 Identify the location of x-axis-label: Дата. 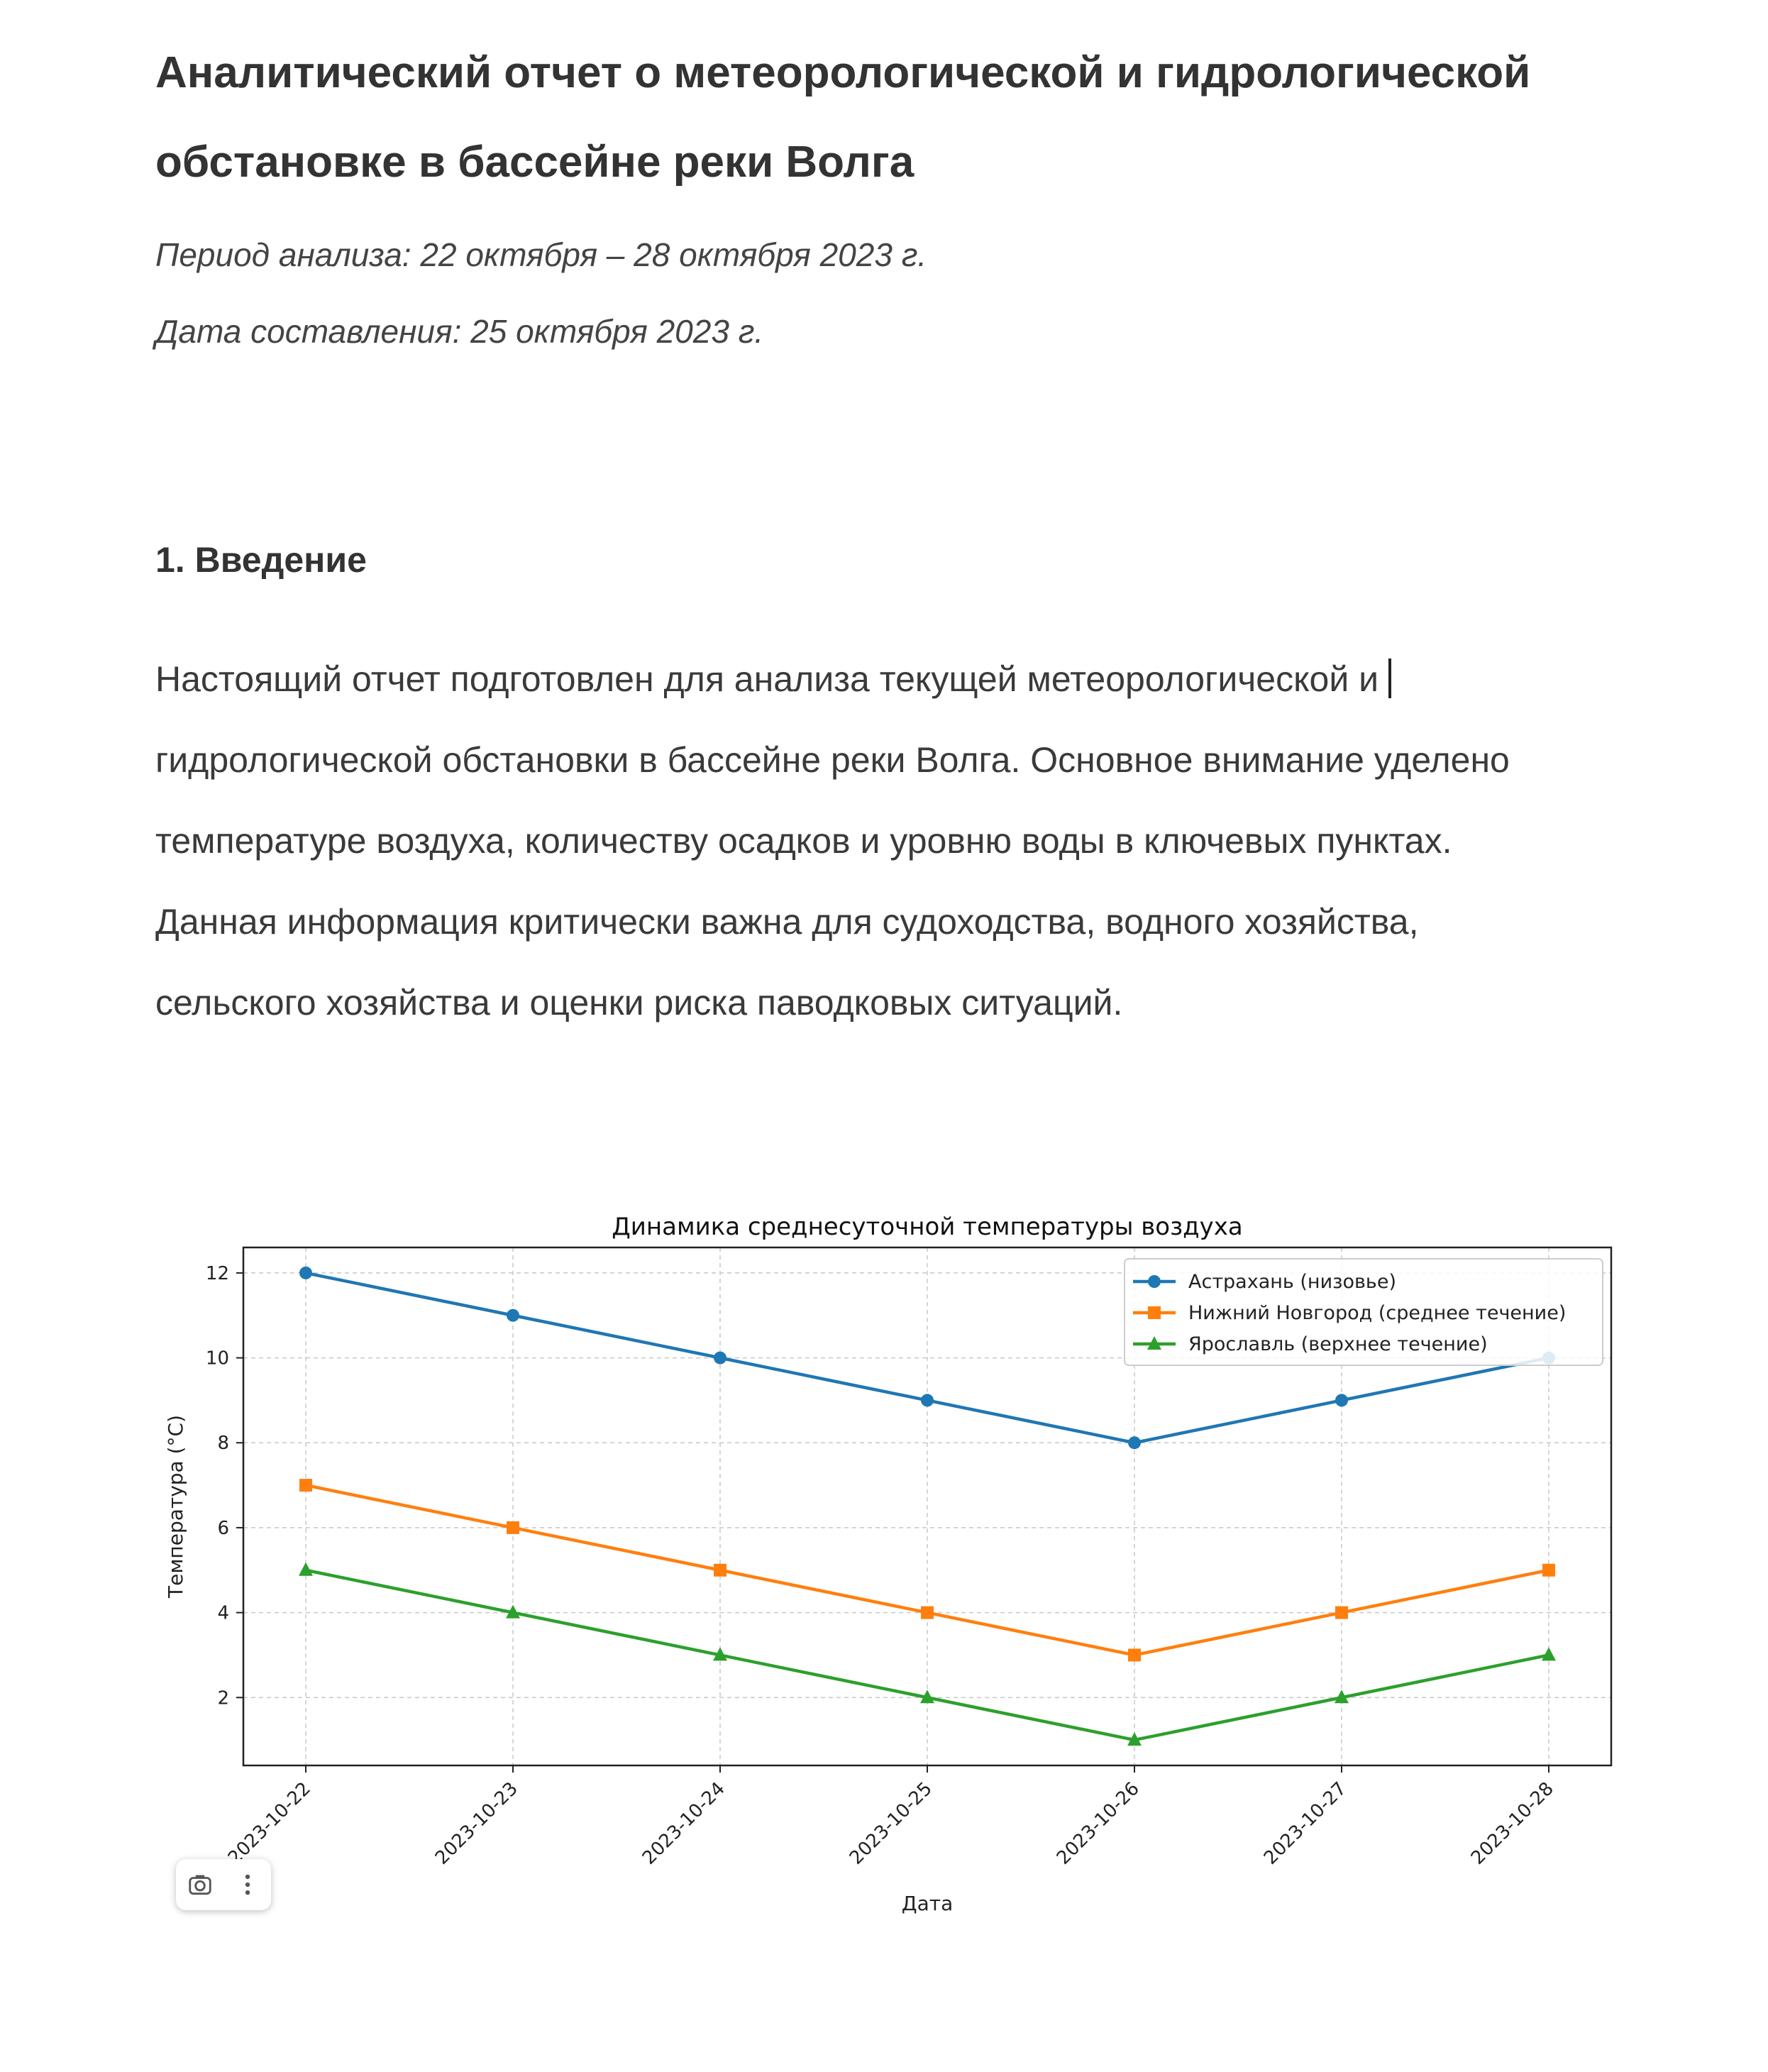
(928, 1904).